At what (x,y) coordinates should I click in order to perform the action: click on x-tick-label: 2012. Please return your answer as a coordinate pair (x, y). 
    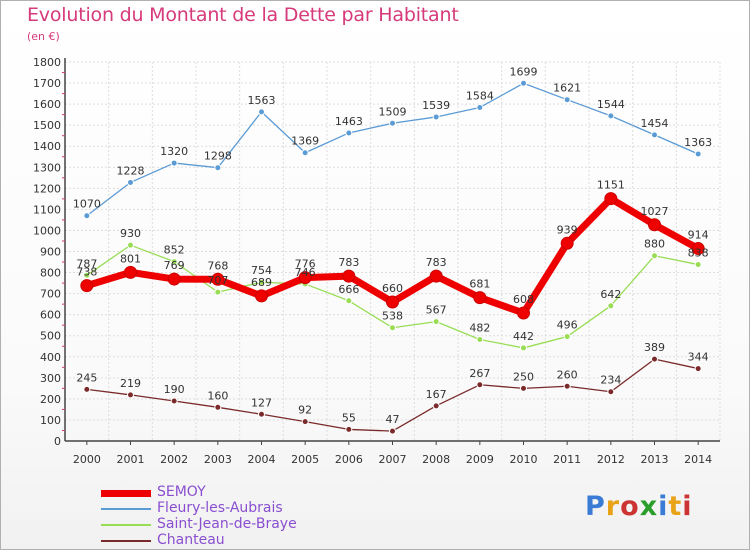
    Looking at the image, I should click on (611, 459).